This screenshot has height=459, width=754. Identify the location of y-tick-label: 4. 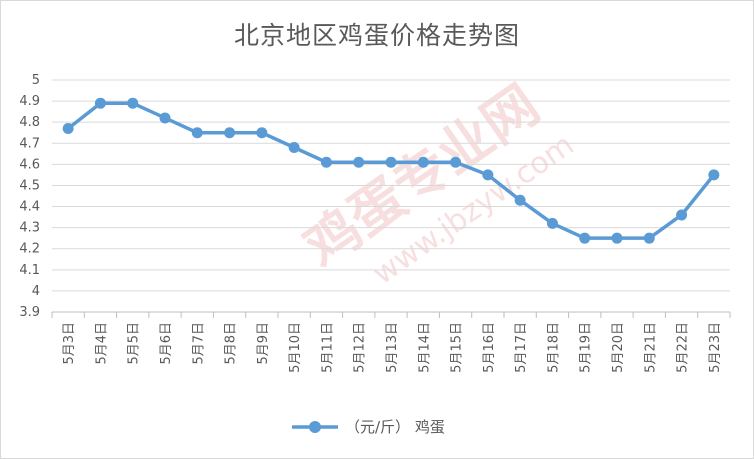
(36, 291).